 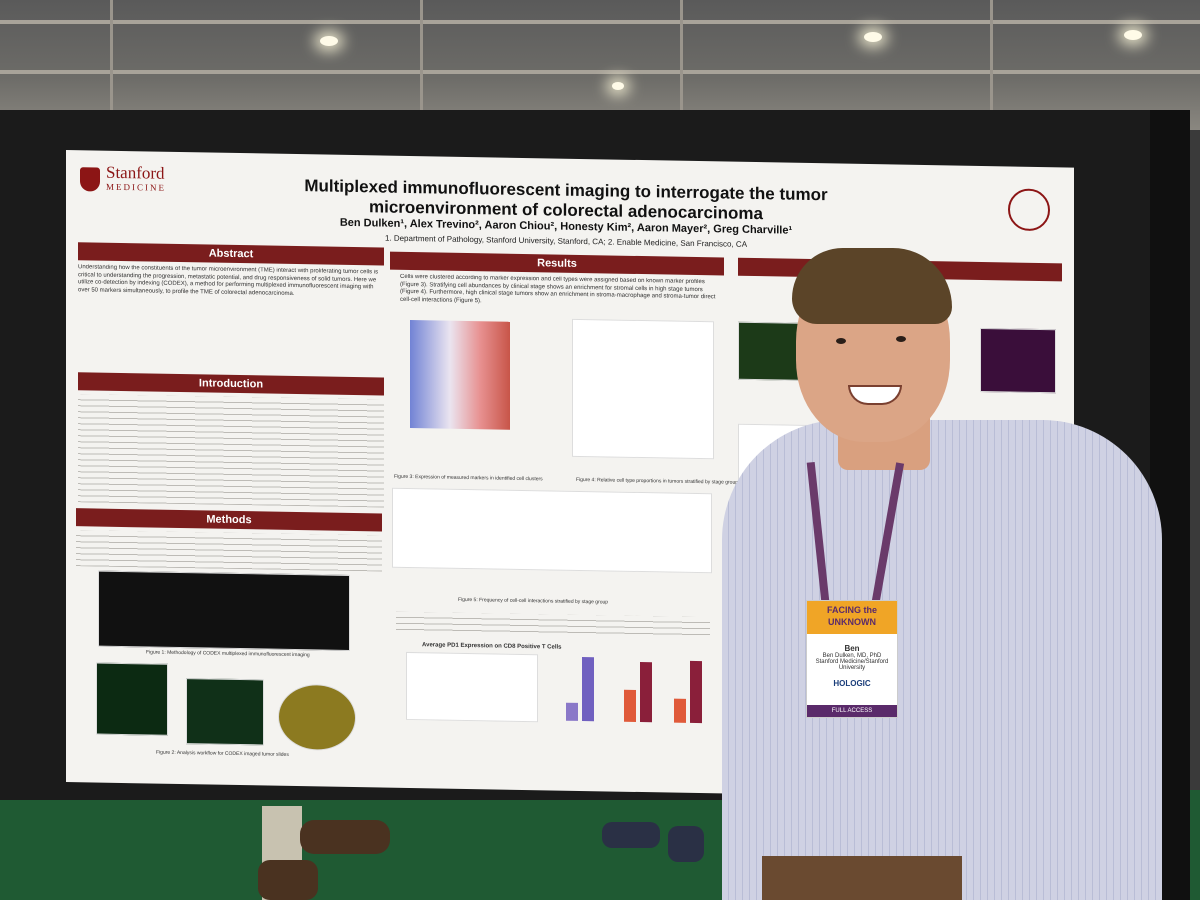 I want to click on badge-name: Ben, so click(x=852, y=648).